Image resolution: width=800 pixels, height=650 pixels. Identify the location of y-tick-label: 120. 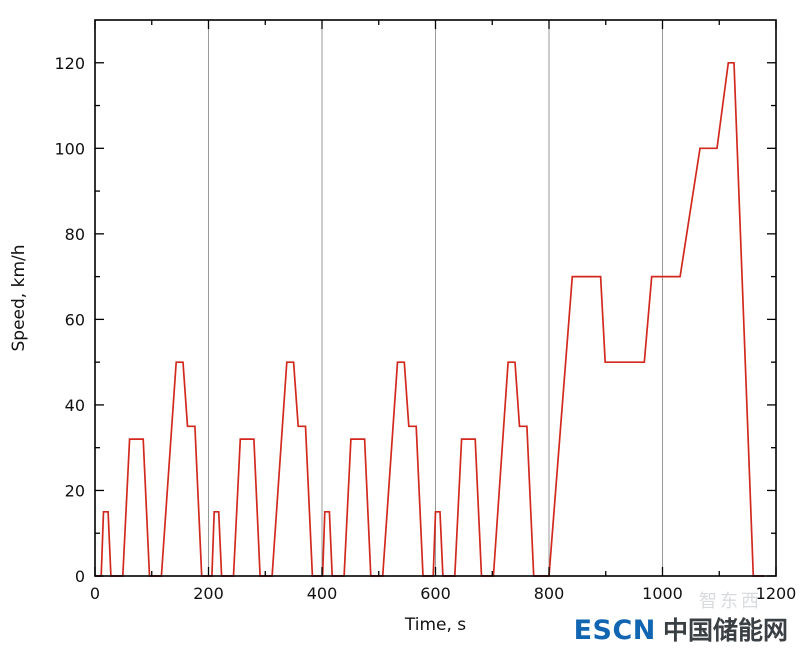
(69, 63).